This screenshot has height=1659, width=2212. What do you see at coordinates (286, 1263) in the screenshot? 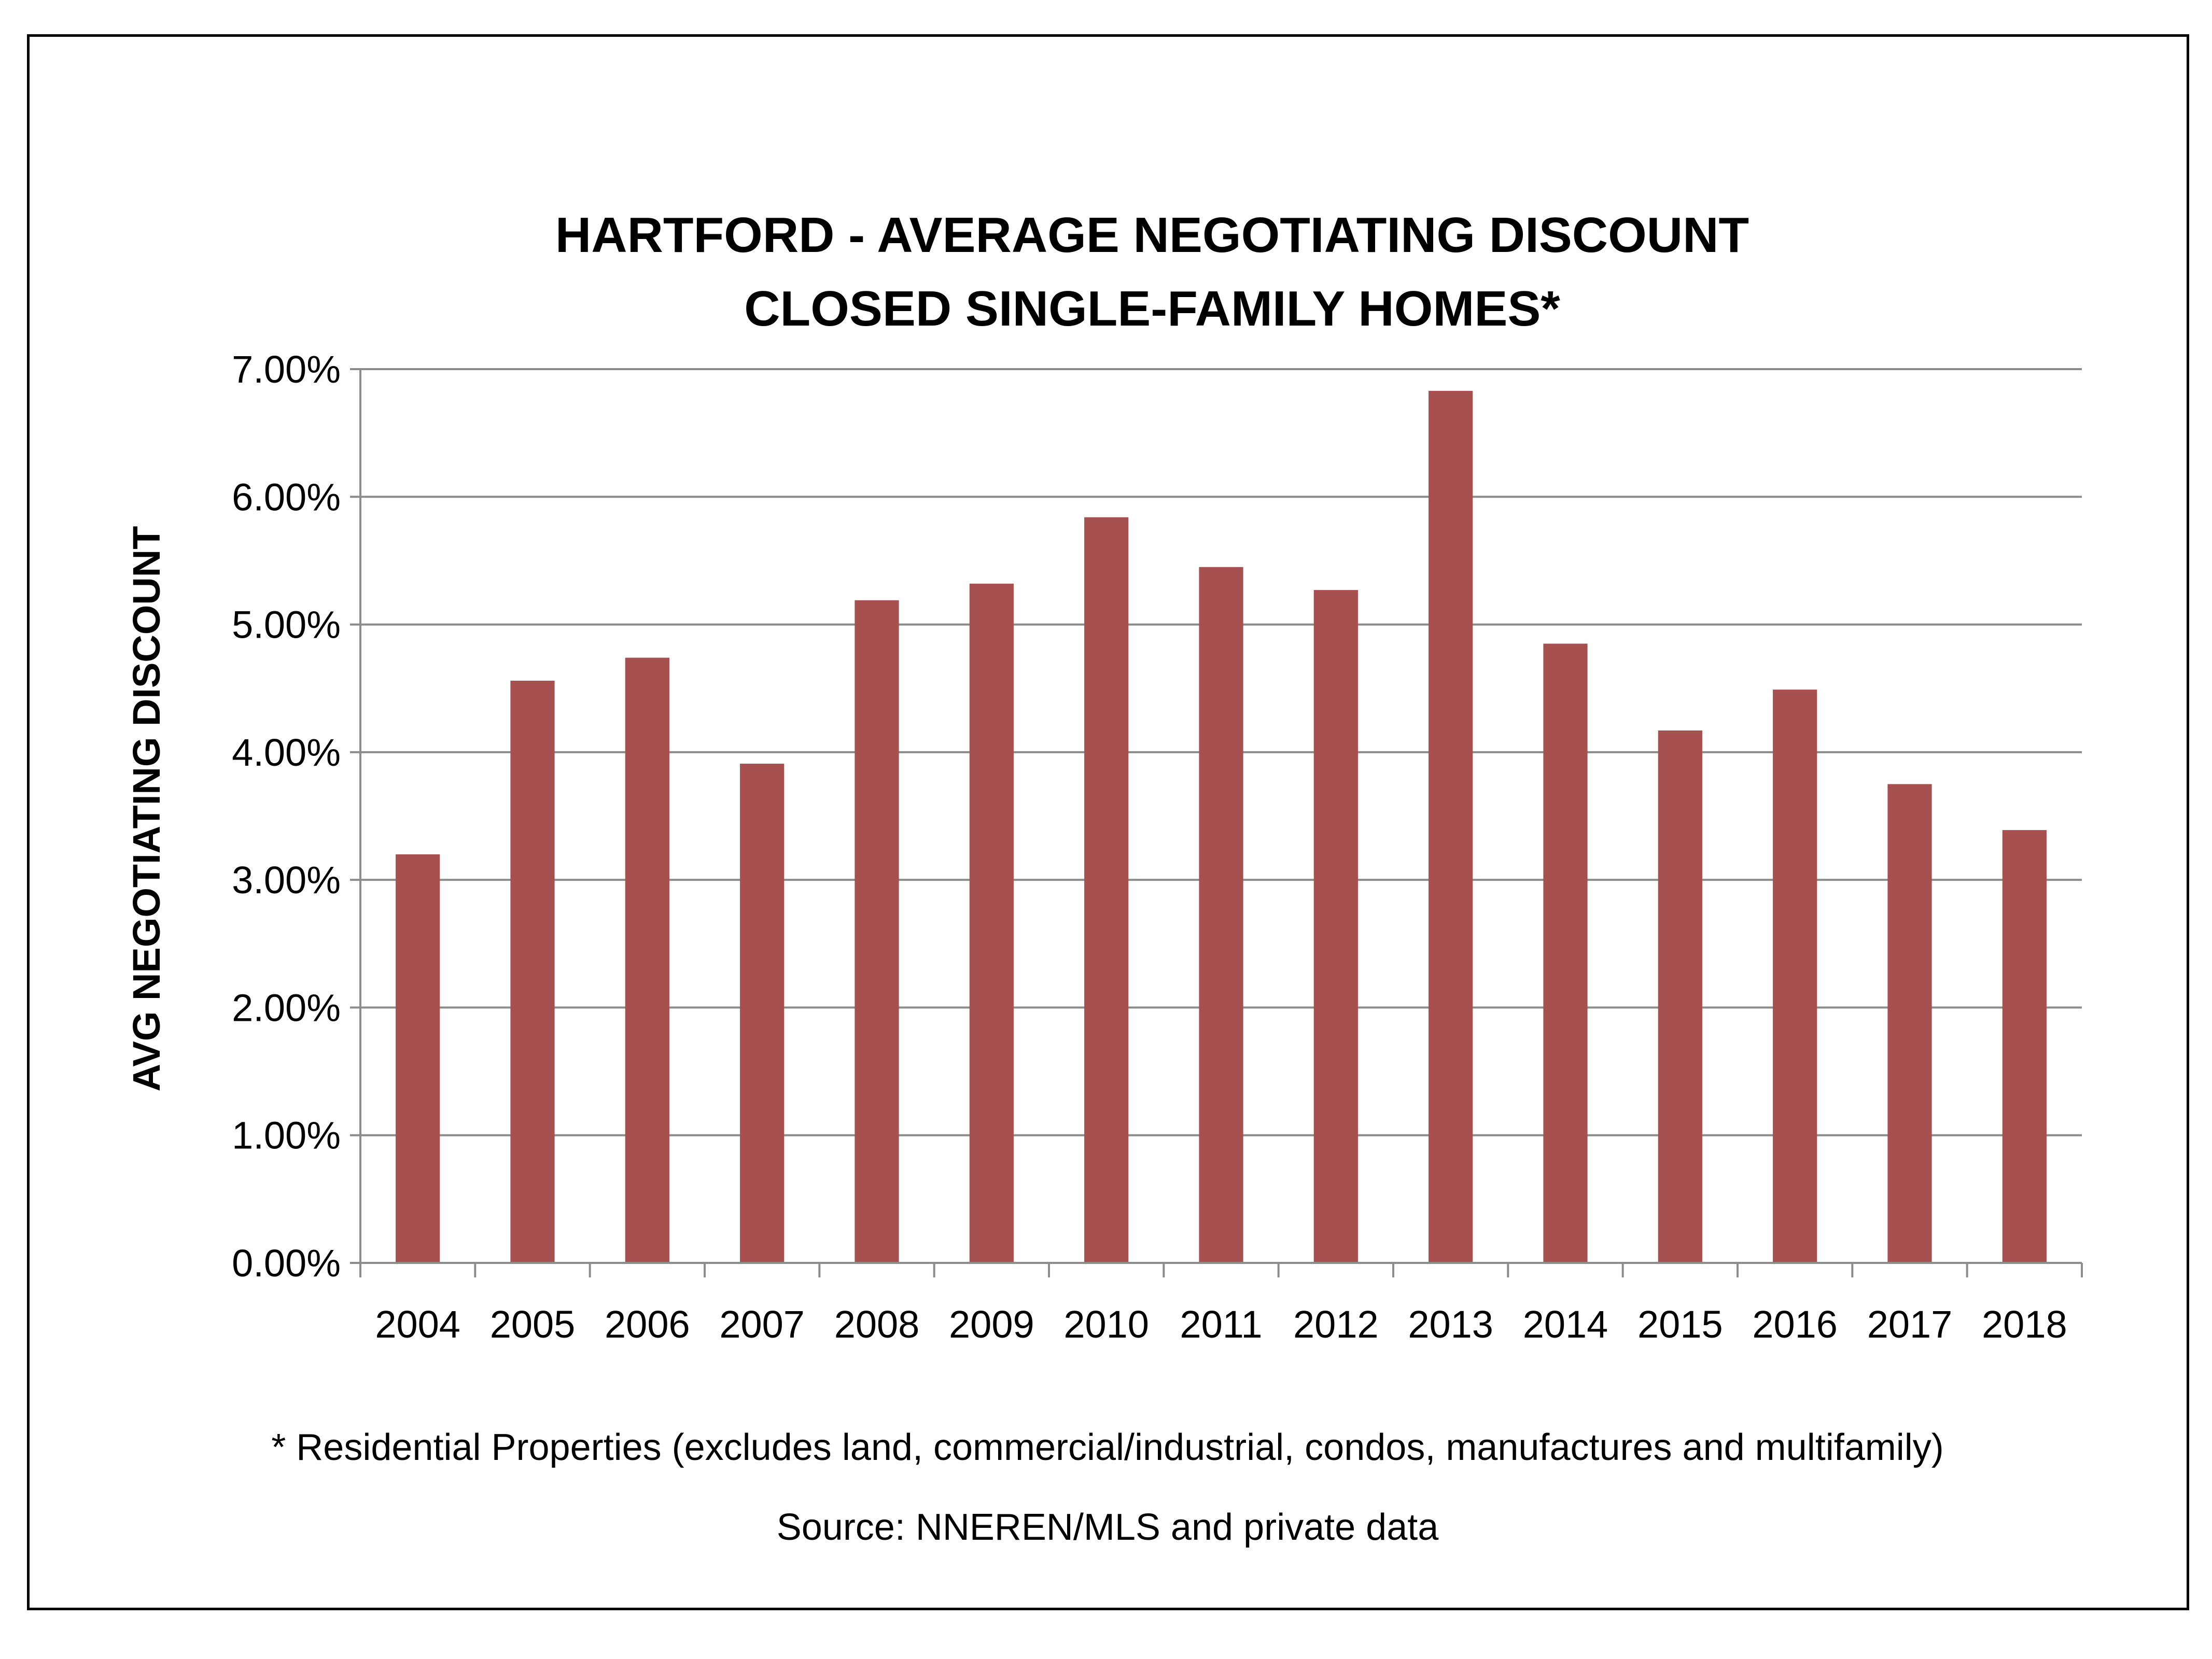
I see `y-tick-label: 0.00%` at bounding box center [286, 1263].